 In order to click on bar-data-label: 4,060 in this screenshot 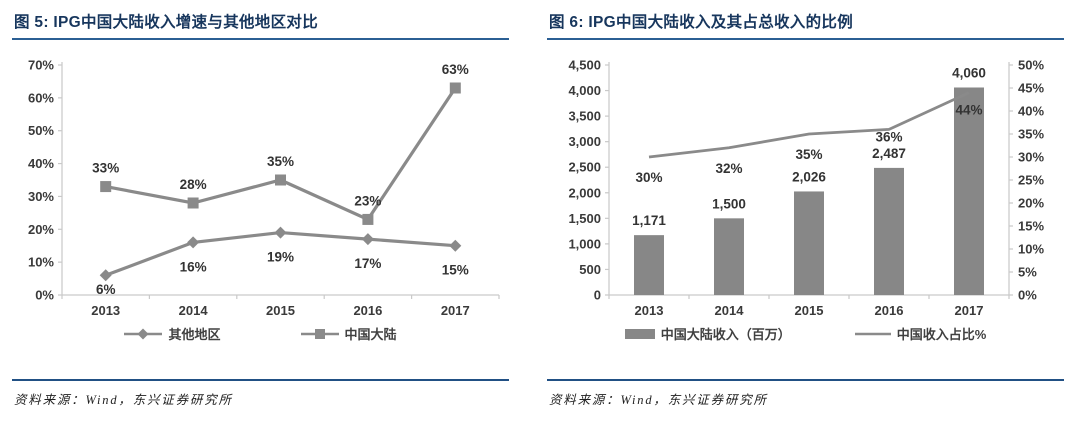, I will do `click(969, 72)`.